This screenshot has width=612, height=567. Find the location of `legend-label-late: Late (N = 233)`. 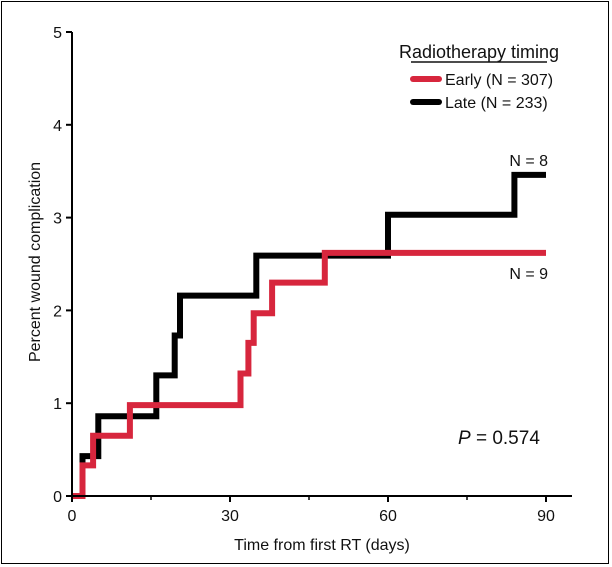

legend-label-late: Late (N = 233) is located at coordinates (496, 103).